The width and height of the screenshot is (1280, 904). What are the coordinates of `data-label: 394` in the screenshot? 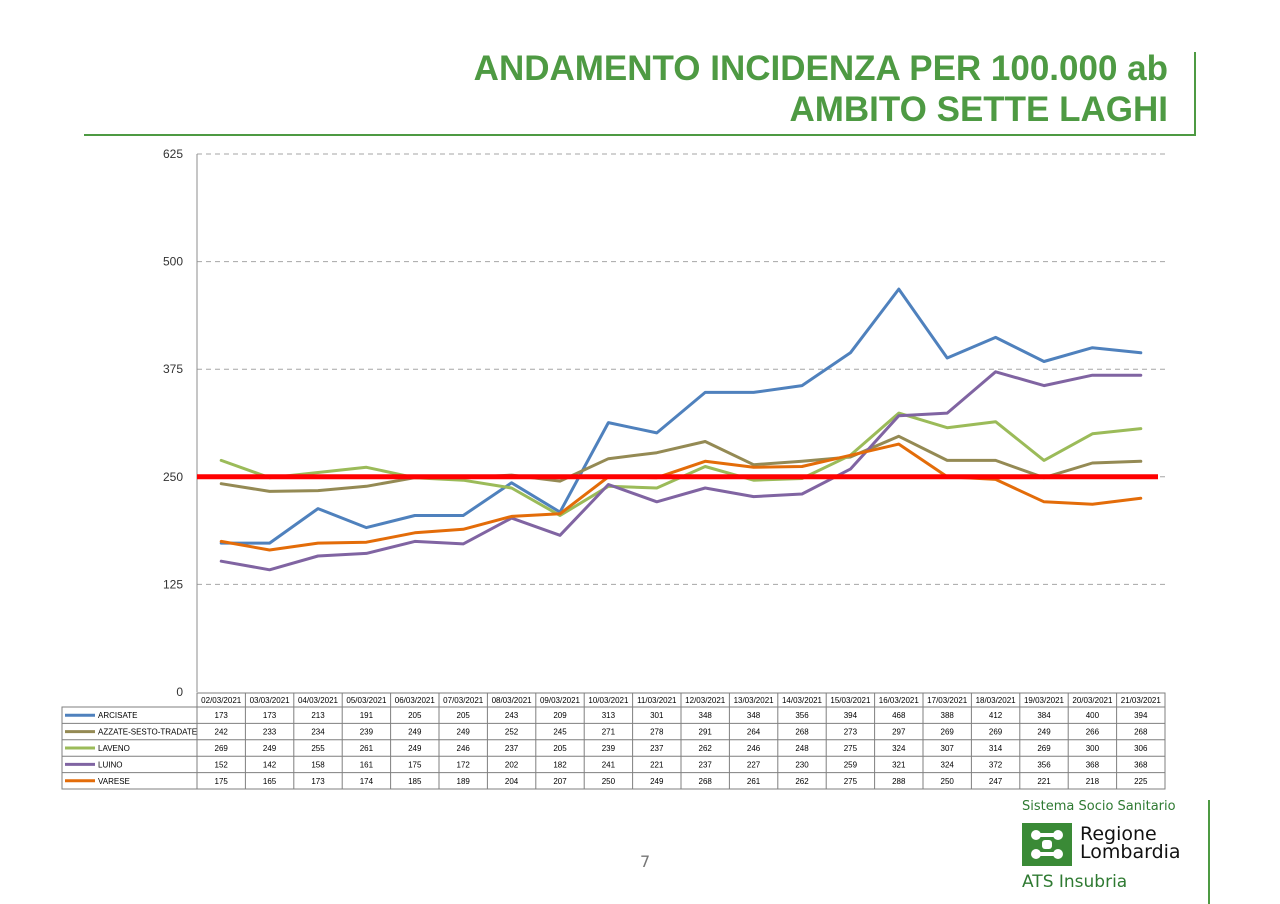 It's located at (1141, 715).